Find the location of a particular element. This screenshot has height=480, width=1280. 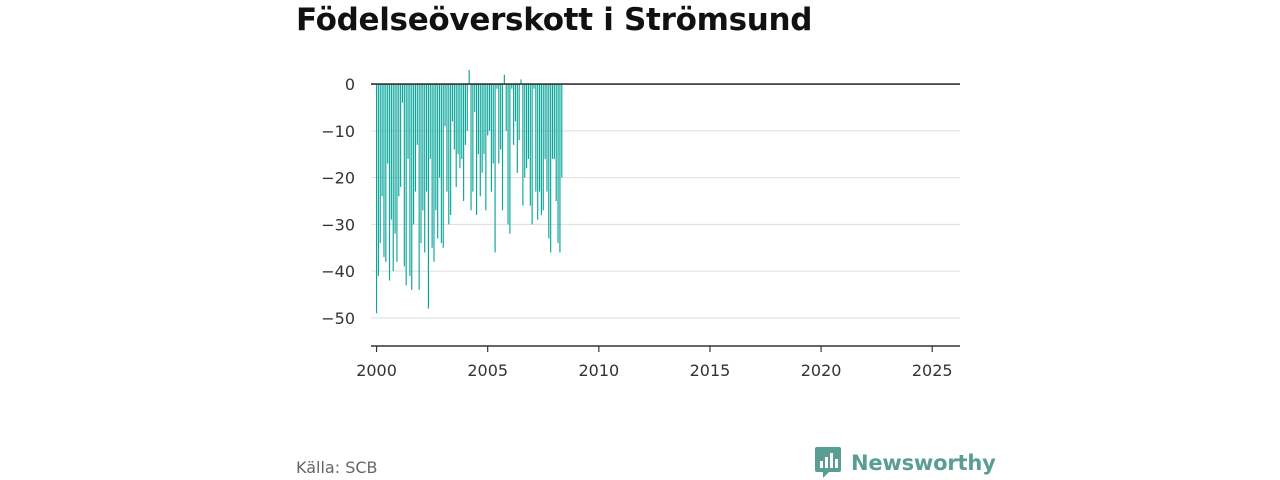

brand-logo: Newsworthy is located at coordinates (905, 463).